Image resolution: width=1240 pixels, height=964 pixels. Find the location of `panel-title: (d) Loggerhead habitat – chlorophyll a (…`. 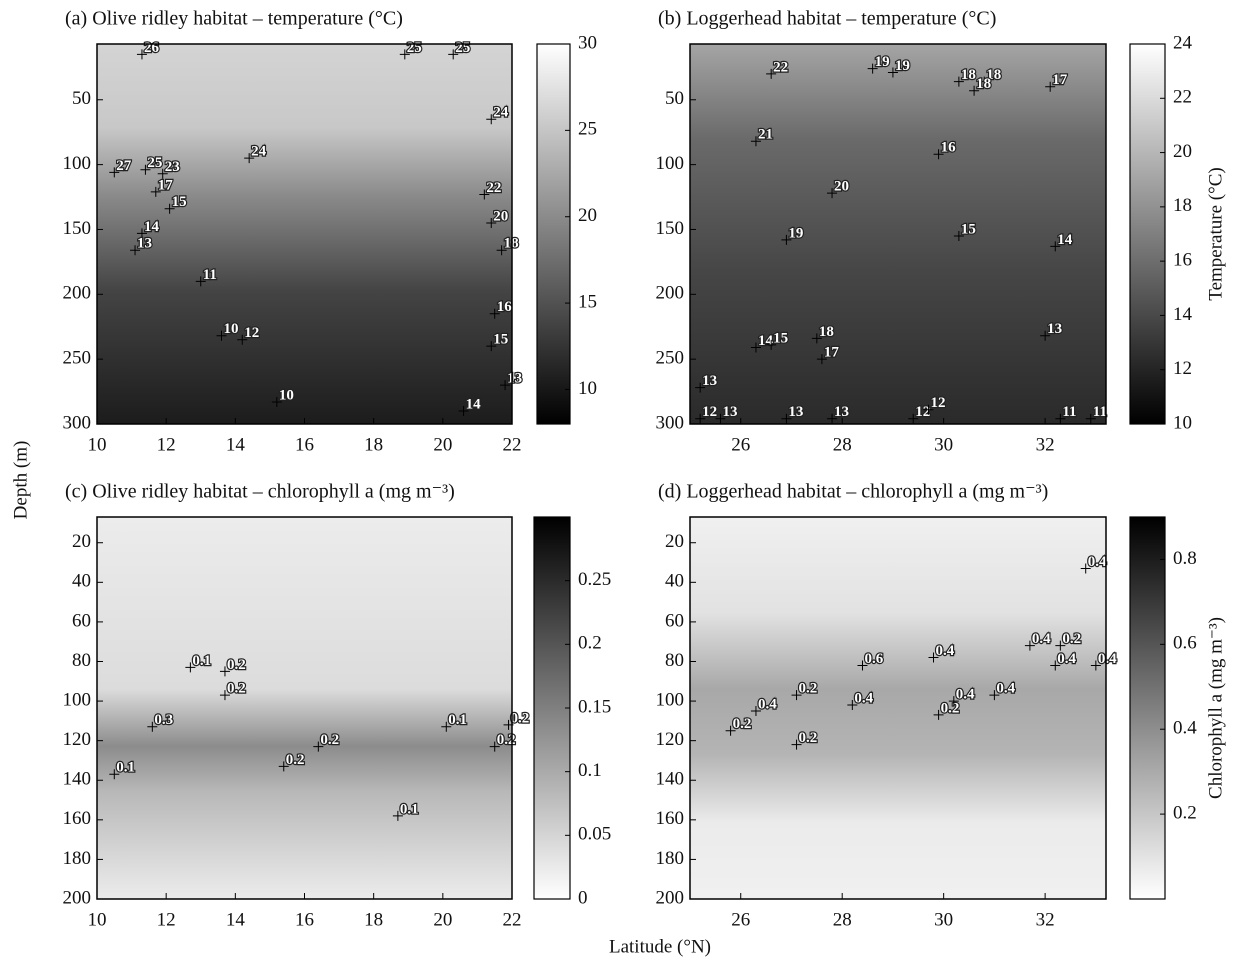

panel-title: (d) Loggerhead habitat – chlorophyll a (… is located at coordinates (853, 492).